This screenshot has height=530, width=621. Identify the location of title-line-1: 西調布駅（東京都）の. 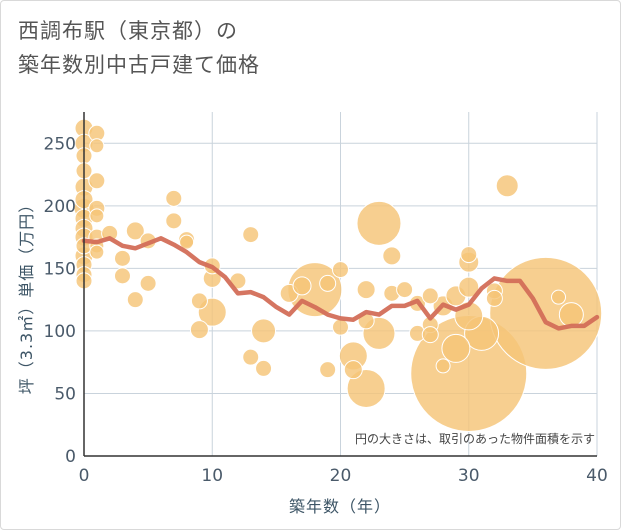
(128, 31).